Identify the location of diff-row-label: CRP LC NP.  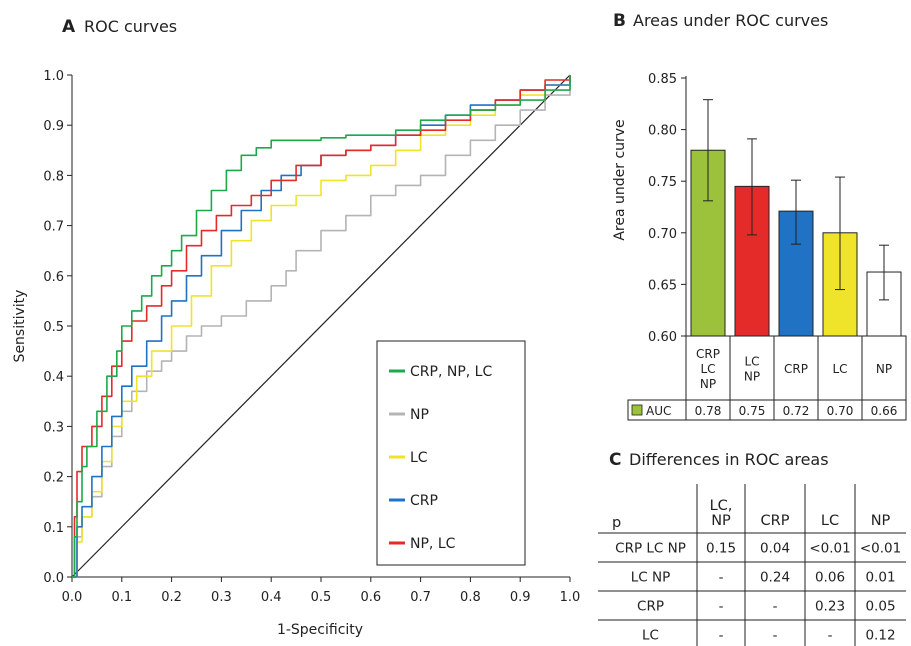
(650, 549).